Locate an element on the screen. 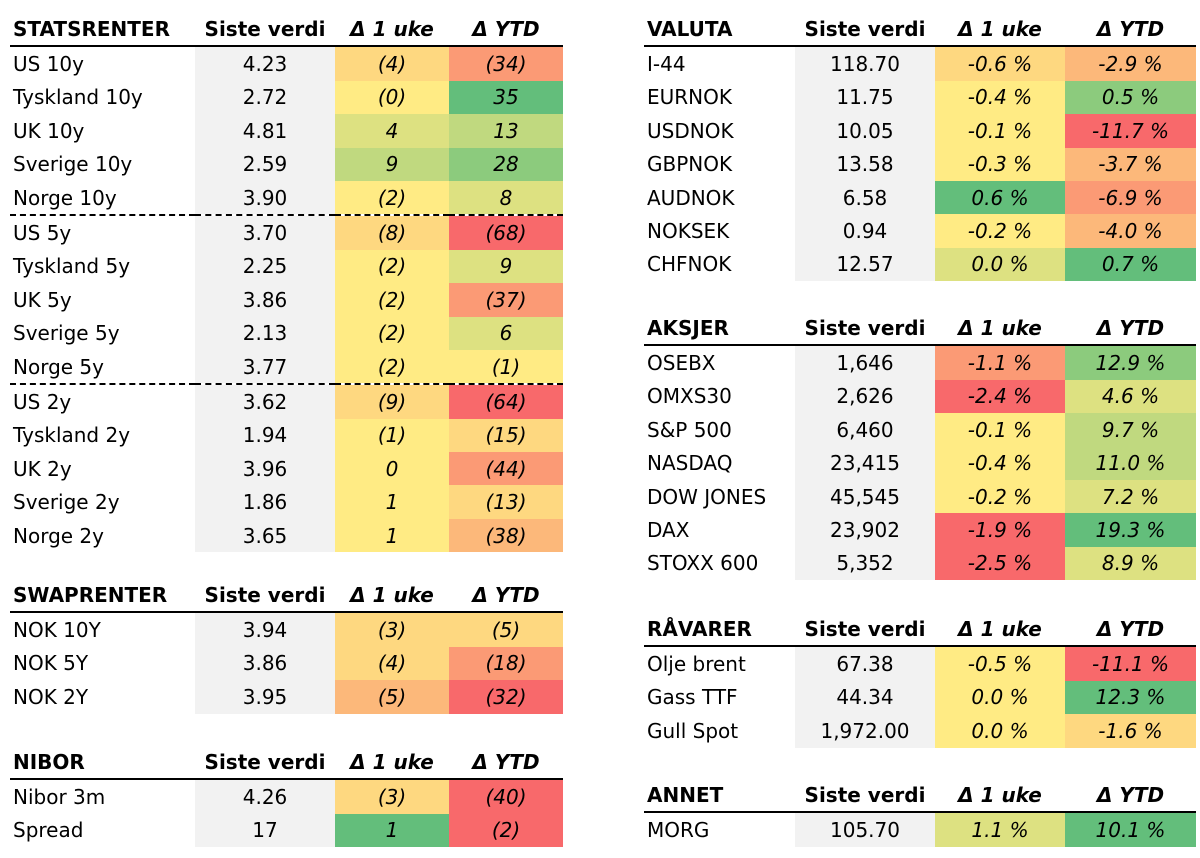 This screenshot has width=1200, height=858. row-label: OSEBX is located at coordinates (681, 363).